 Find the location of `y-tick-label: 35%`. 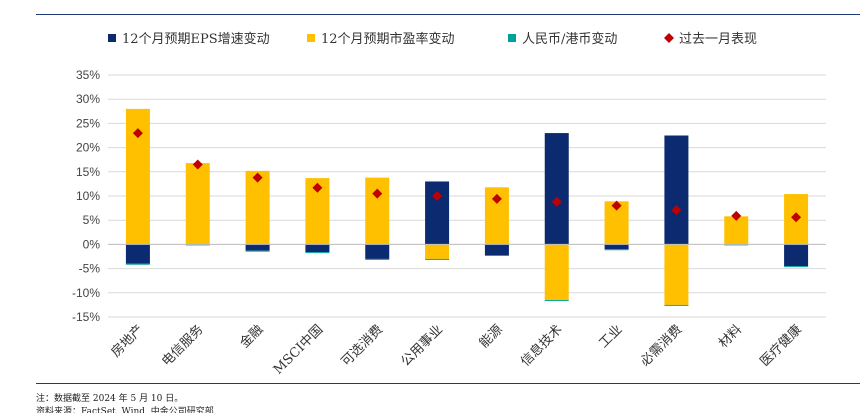

y-tick-label: 35% is located at coordinates (88, 75).